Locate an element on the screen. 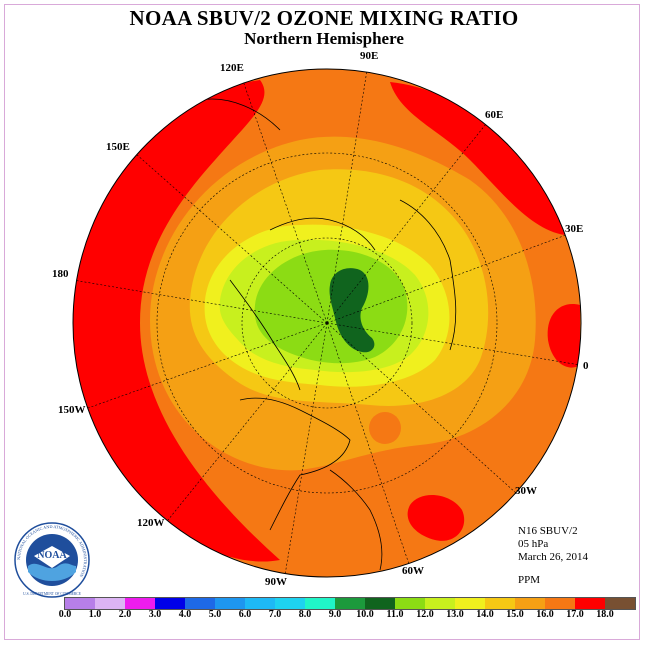  lon-label-30e: 30E is located at coordinates (574, 229).